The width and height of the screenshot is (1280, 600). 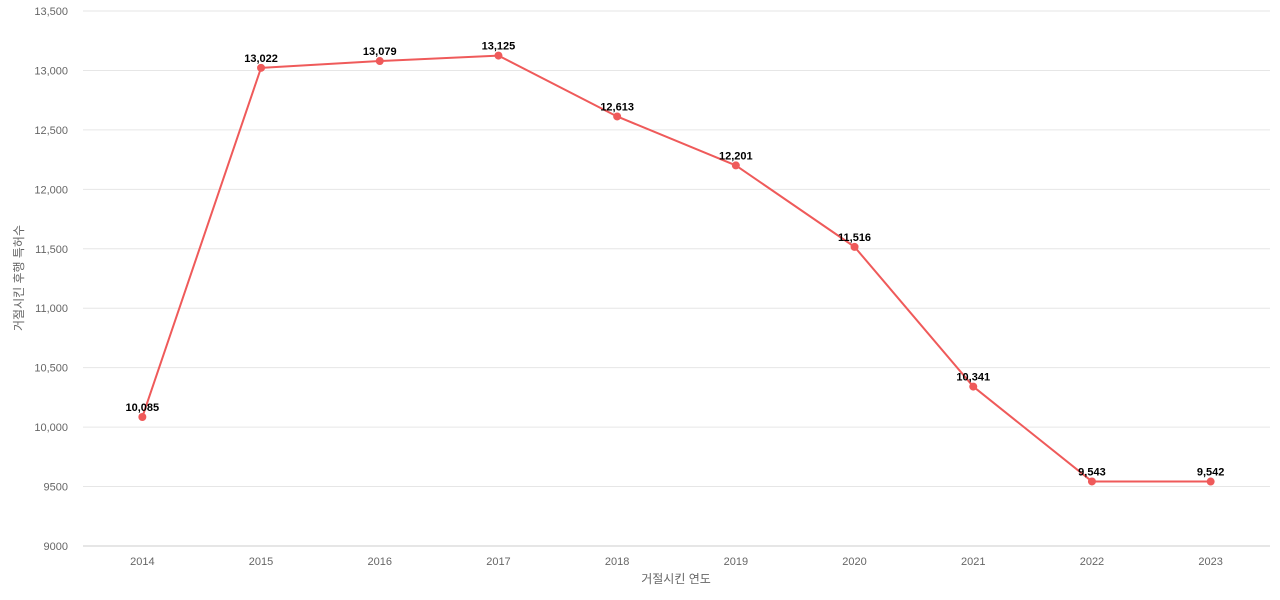 I want to click on y-tick-label: 10,000, so click(x=51, y=428).